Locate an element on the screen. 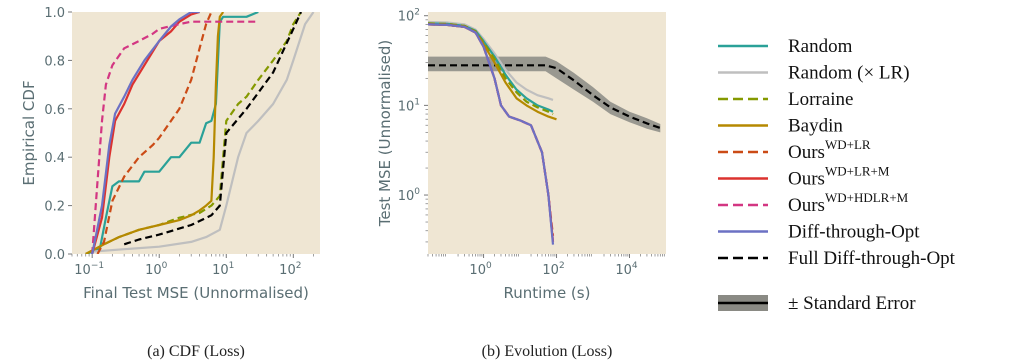 This screenshot has height=364, width=1026. legend-label-ours-wd-lr: OursWD+LR is located at coordinates (829, 150).